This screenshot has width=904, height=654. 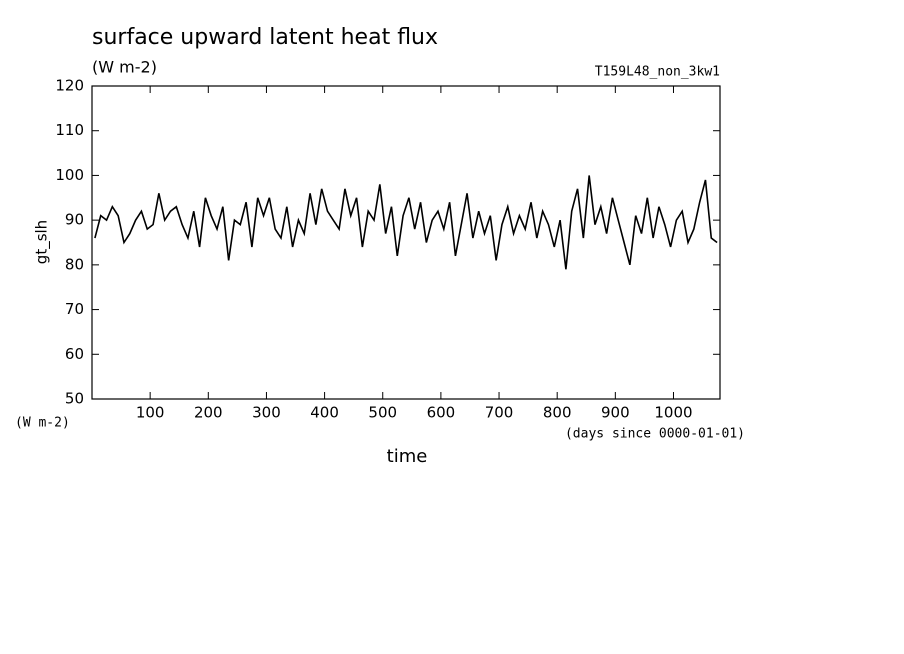 I want to click on x-tick-label: 500, so click(x=382, y=413).